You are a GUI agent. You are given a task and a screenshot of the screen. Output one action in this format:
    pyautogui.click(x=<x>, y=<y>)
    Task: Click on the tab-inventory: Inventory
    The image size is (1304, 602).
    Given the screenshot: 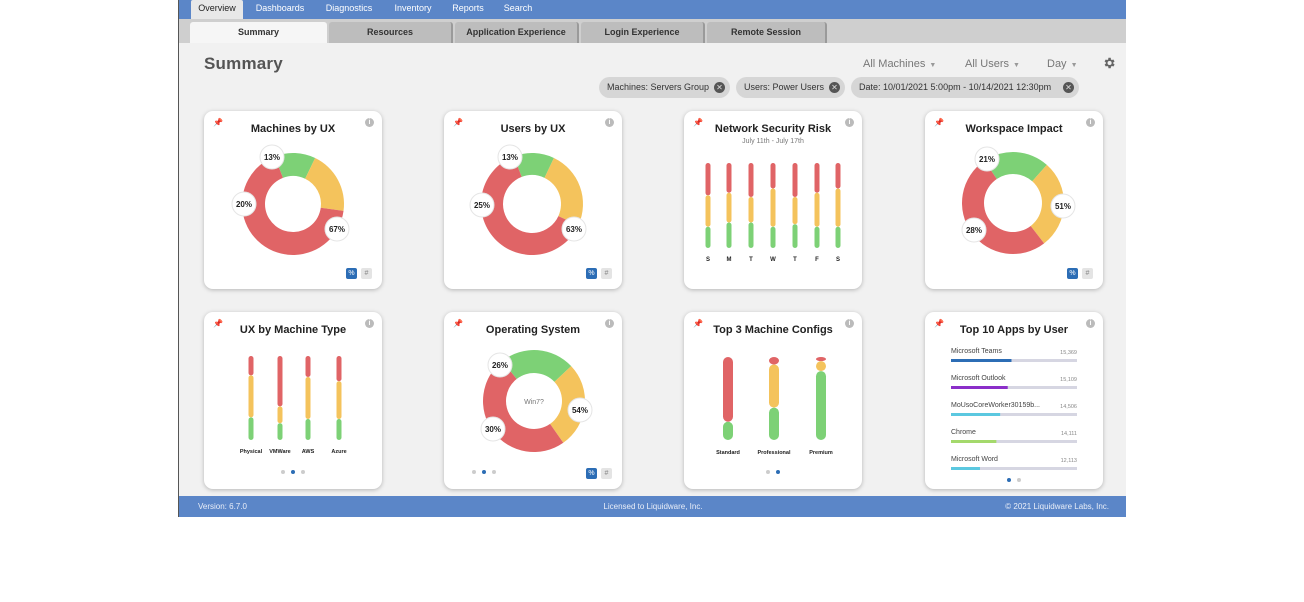 What is the action you would take?
    pyautogui.click(x=413, y=8)
    